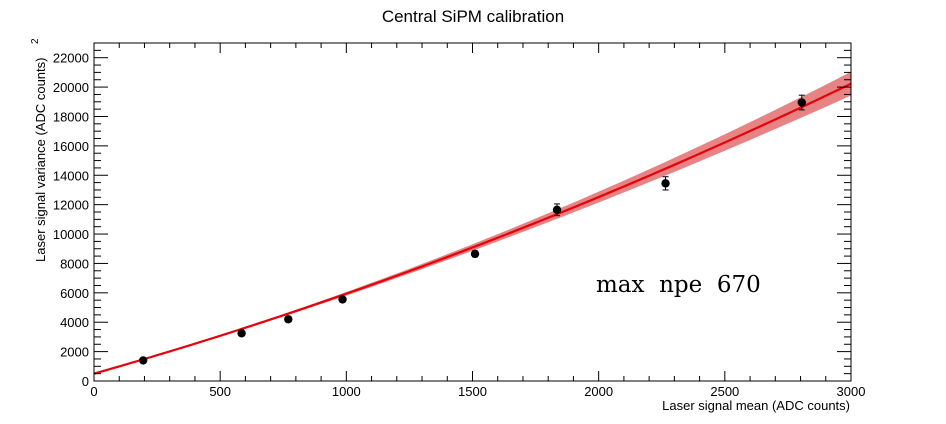  What do you see at coordinates (71, 175) in the screenshot?
I see `y-tick-label: 14000` at bounding box center [71, 175].